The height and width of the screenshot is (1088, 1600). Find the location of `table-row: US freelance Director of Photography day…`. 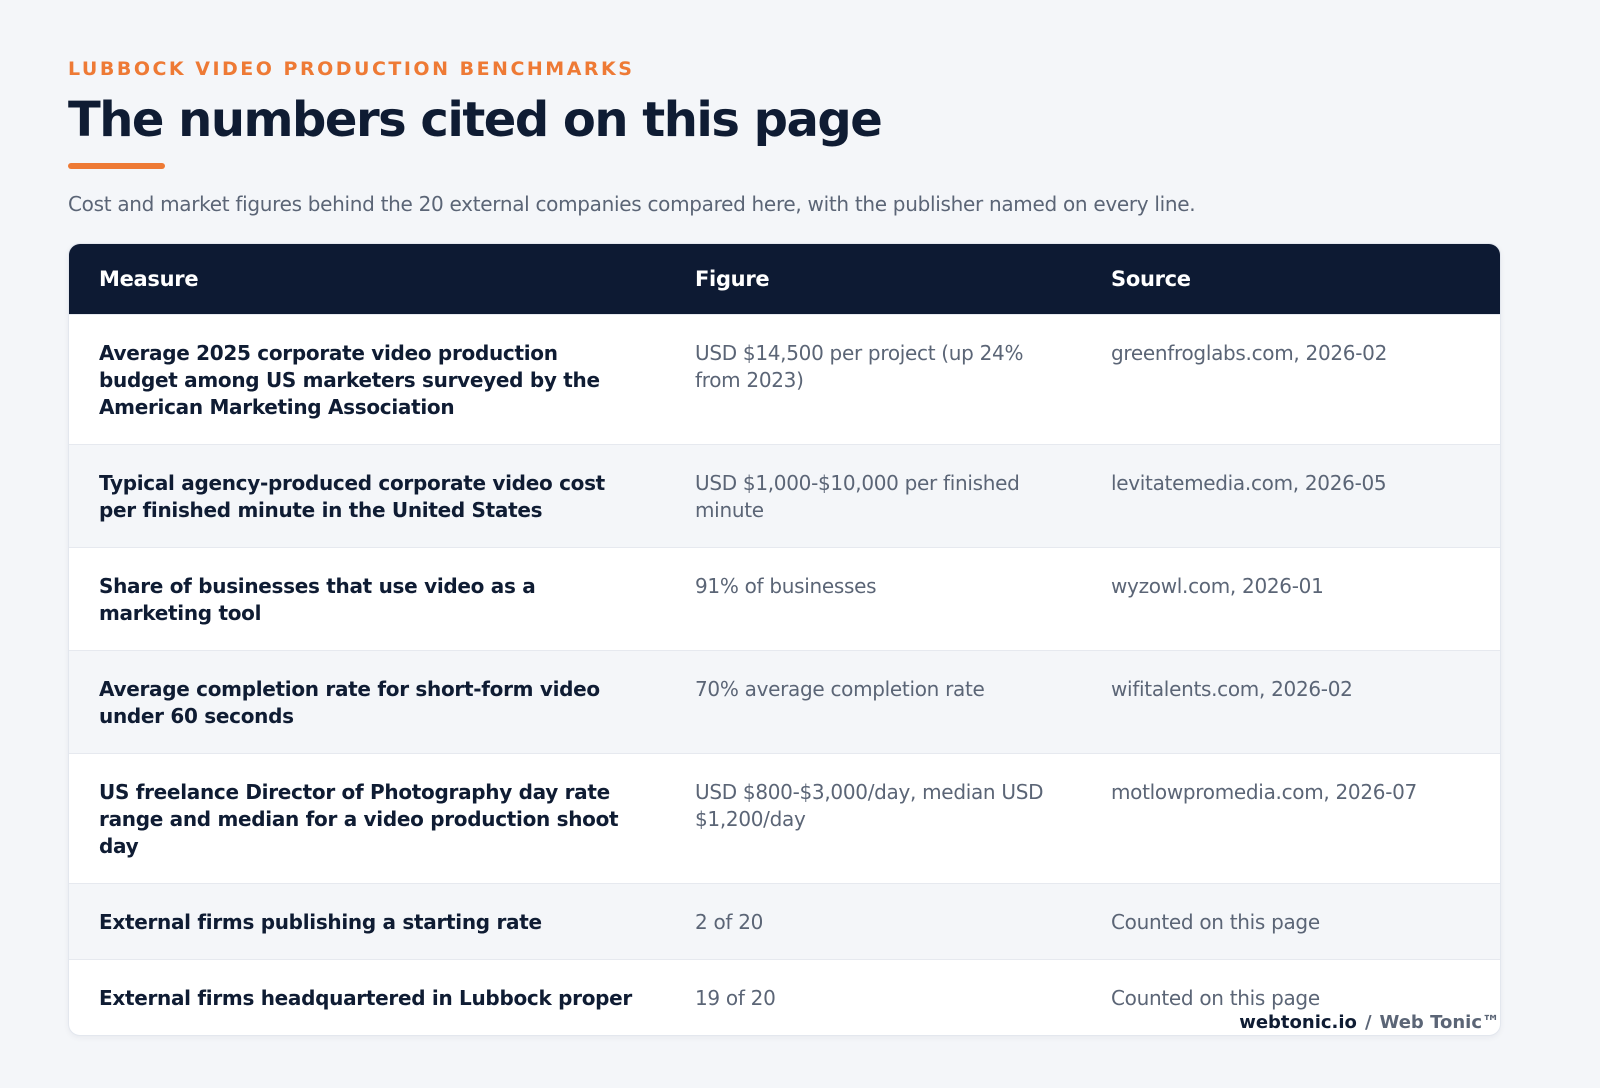

table-row: US freelance Director of Photography day… is located at coordinates (784, 818).